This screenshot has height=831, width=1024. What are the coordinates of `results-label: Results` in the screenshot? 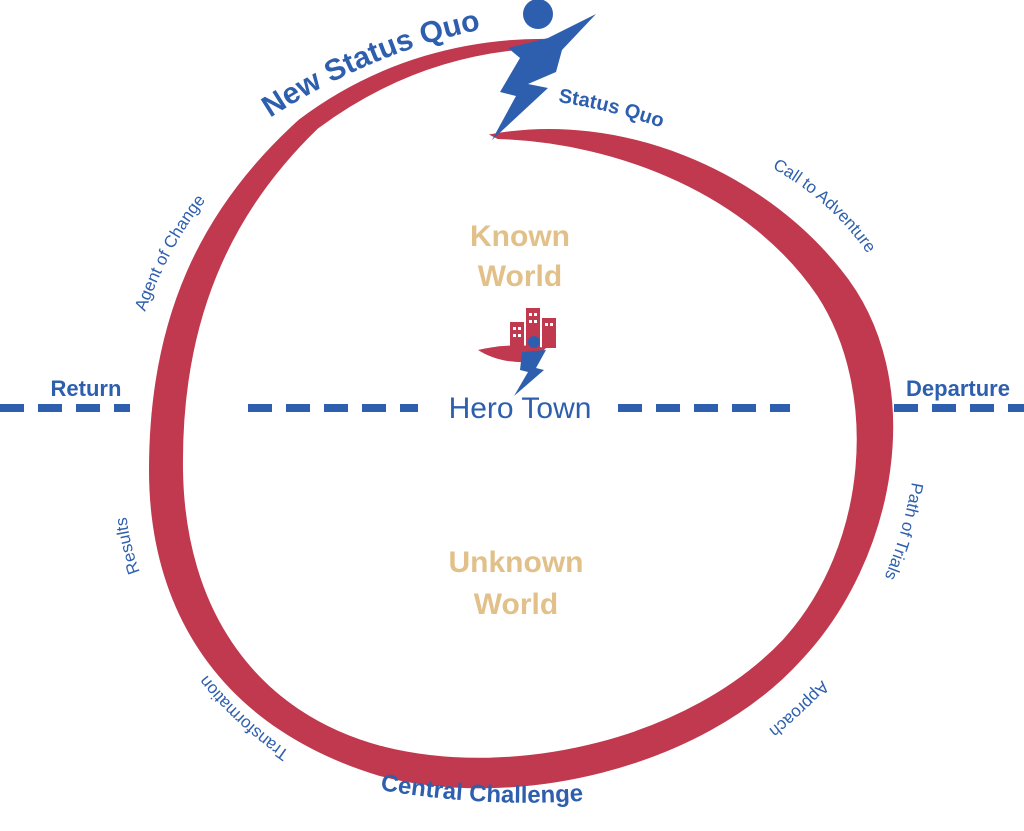 It's located at (128, 546).